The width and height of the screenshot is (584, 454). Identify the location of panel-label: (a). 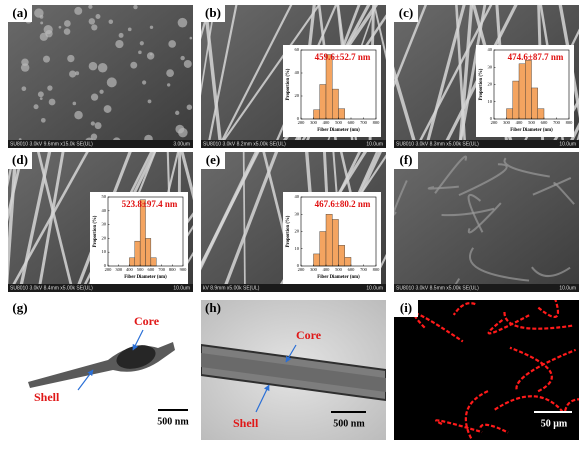
(19, 12).